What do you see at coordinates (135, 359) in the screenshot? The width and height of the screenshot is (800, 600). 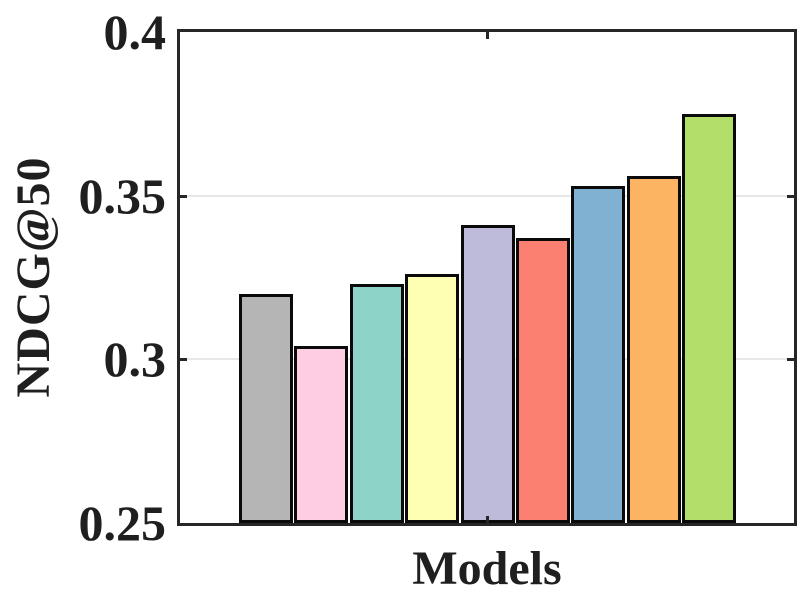 I see `y-tick-label-0.3: 0.3` at bounding box center [135, 359].